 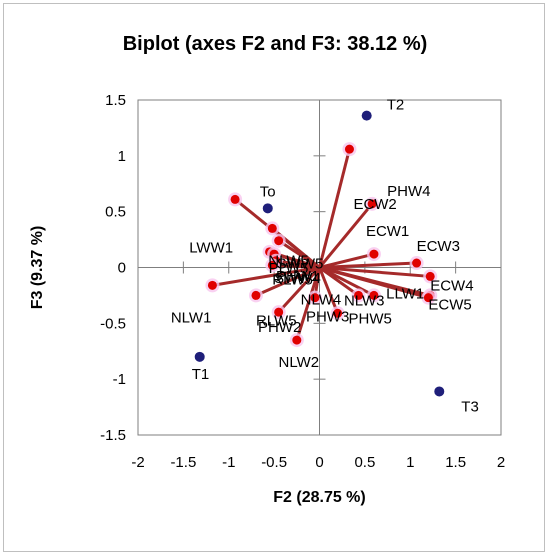 I want to click on x-tick-label: 0, so click(x=319, y=462).